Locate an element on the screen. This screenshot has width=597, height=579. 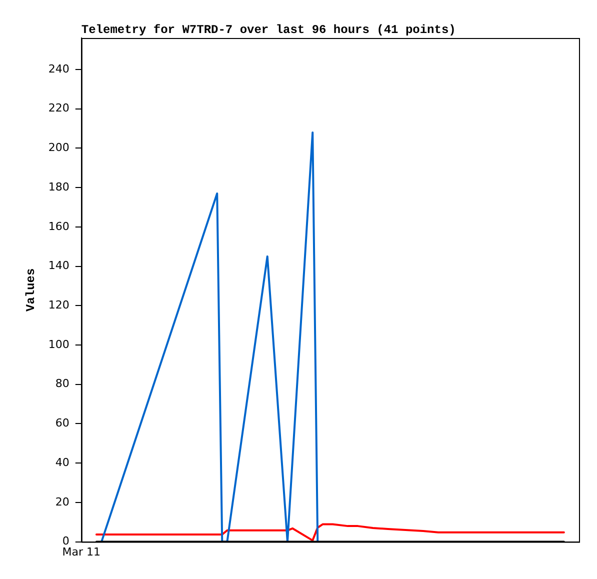
x-tick-label: Mar 11 is located at coordinates (81, 551).